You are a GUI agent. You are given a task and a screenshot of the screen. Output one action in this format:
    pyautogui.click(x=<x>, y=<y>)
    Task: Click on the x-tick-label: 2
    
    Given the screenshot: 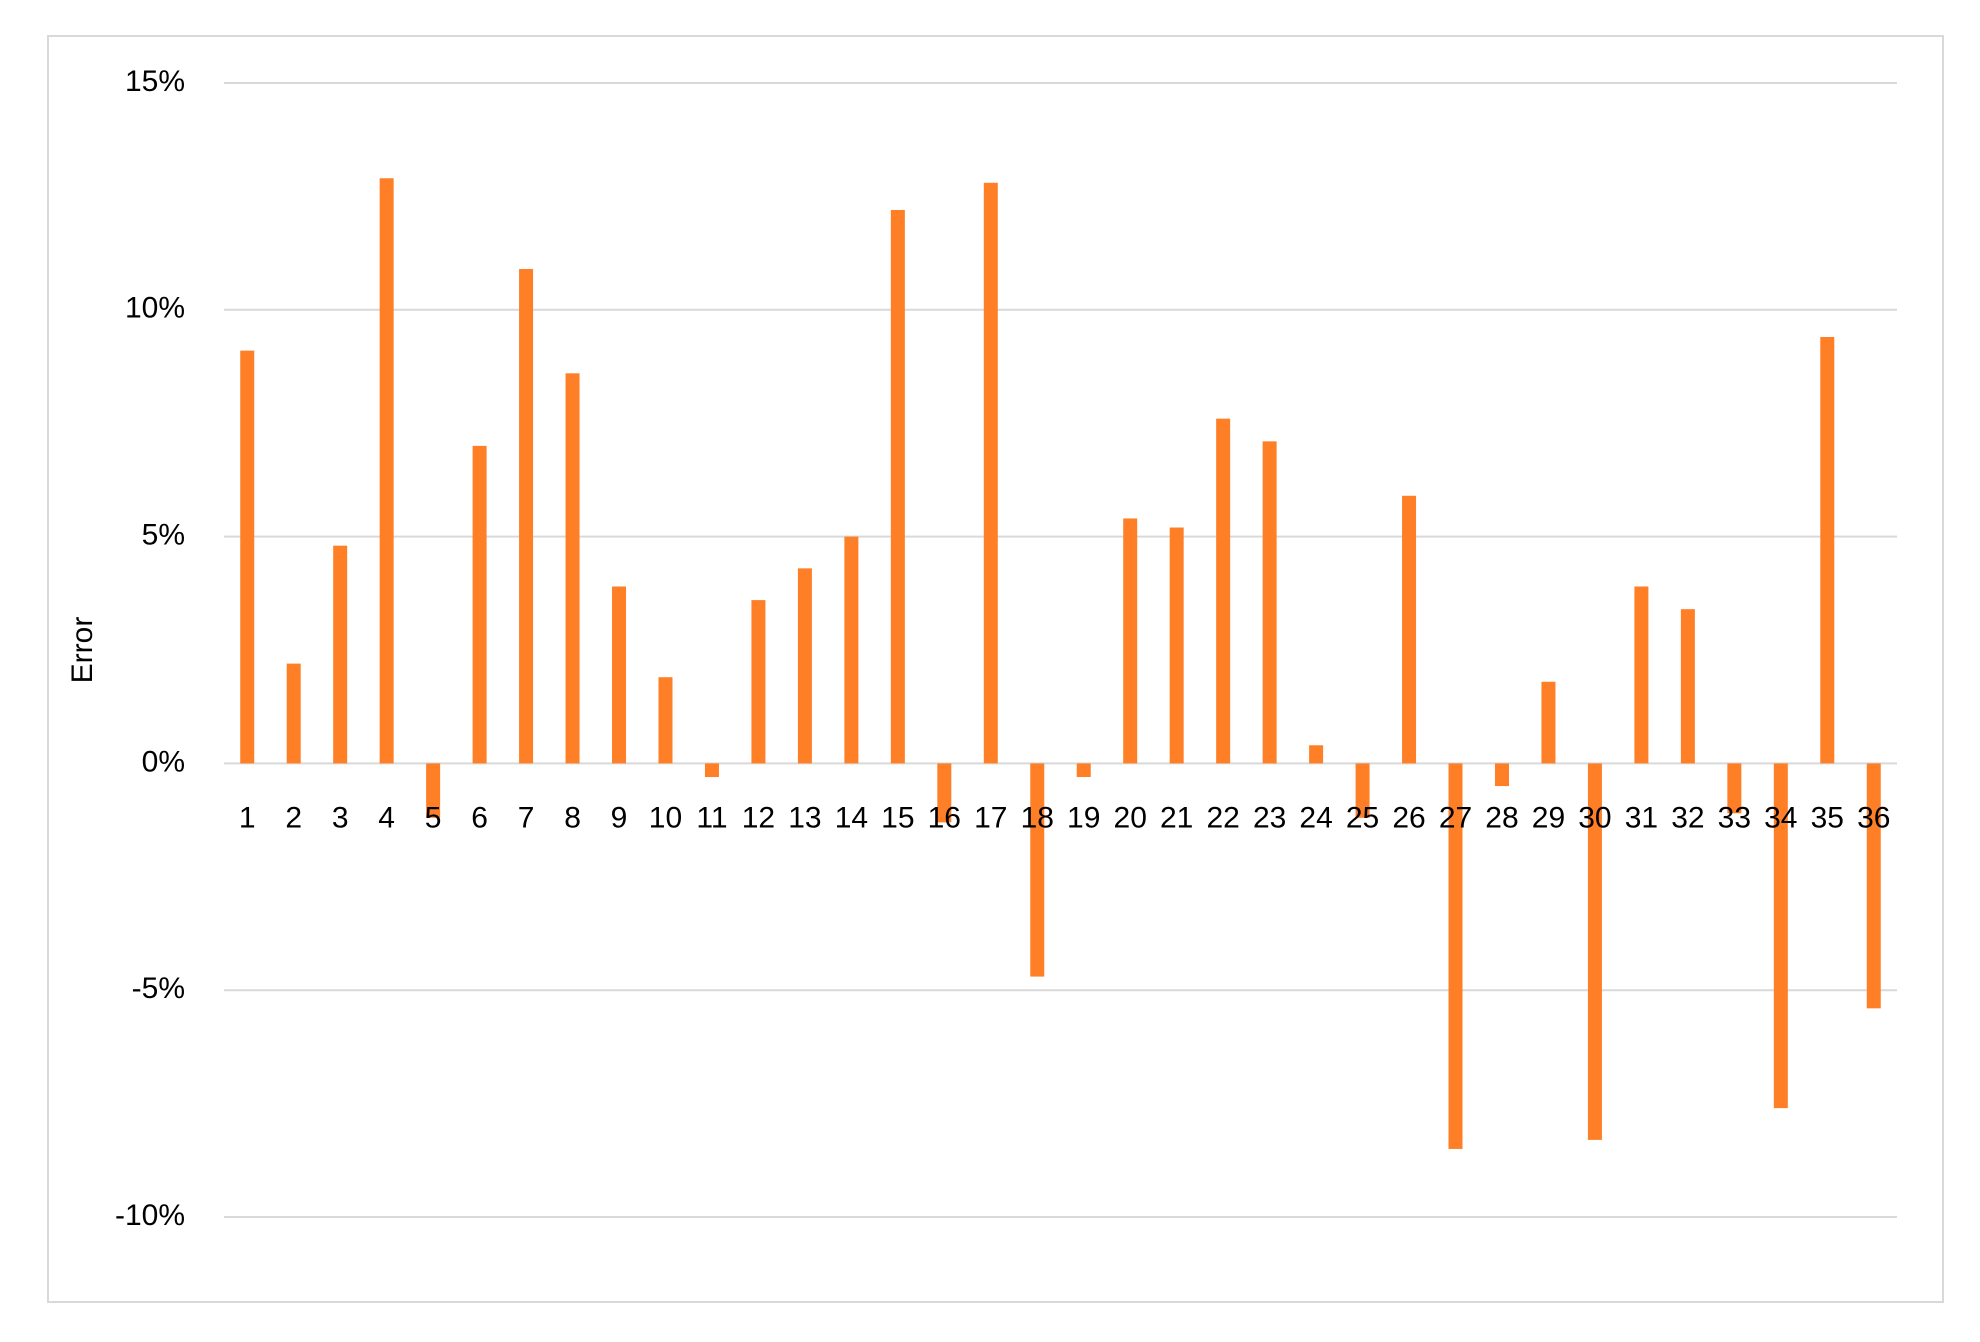 What is the action you would take?
    pyautogui.click(x=293, y=817)
    